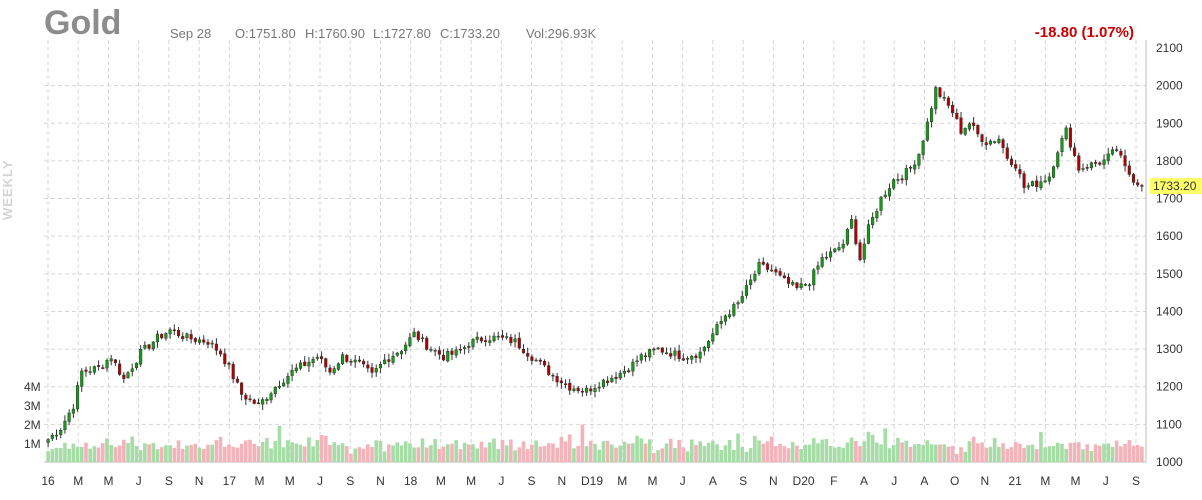 Image resolution: width=1202 pixels, height=500 pixels. What do you see at coordinates (191, 33) in the screenshot?
I see `date-label: Sep 28` at bounding box center [191, 33].